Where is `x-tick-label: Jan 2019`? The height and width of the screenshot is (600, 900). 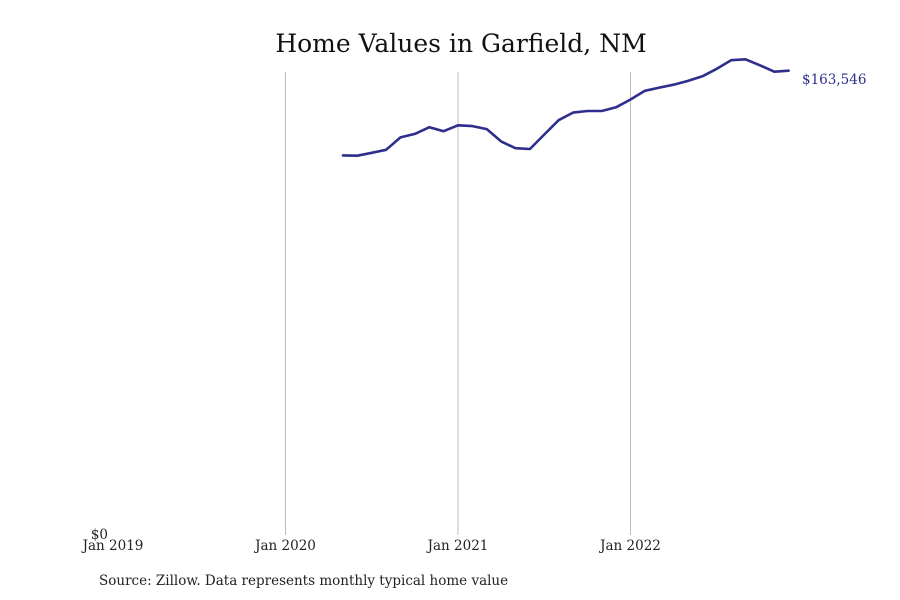
x-tick-label: Jan 2019 is located at coordinates (112, 546).